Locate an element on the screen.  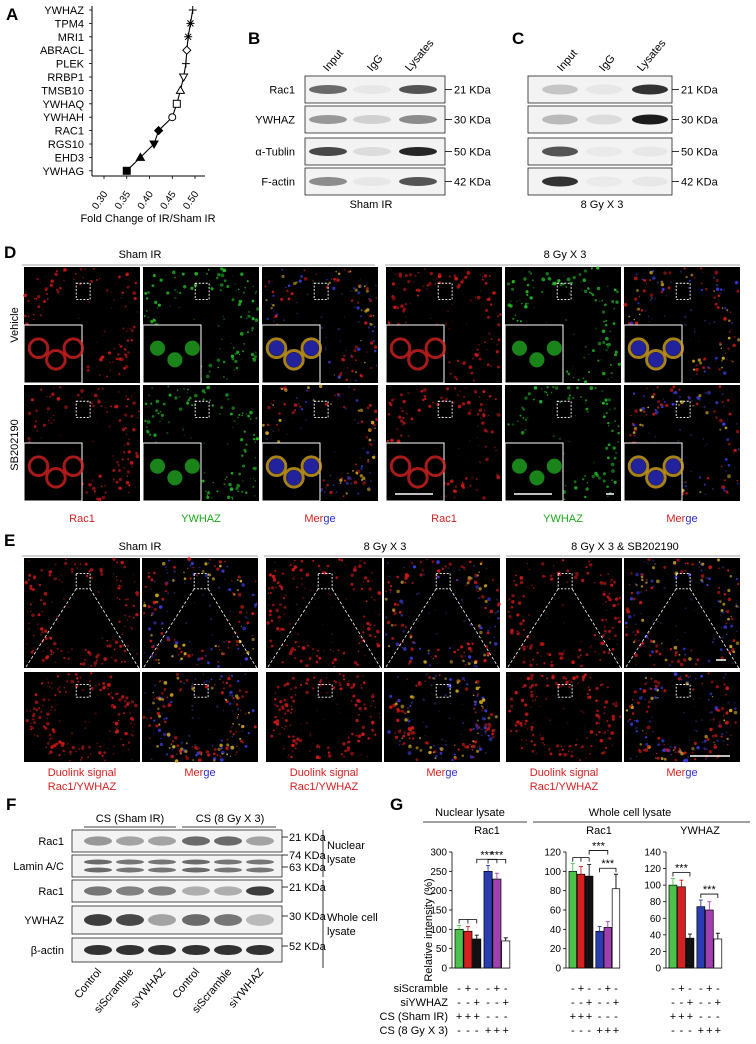
panel-label-f: F is located at coordinates (11, 804).